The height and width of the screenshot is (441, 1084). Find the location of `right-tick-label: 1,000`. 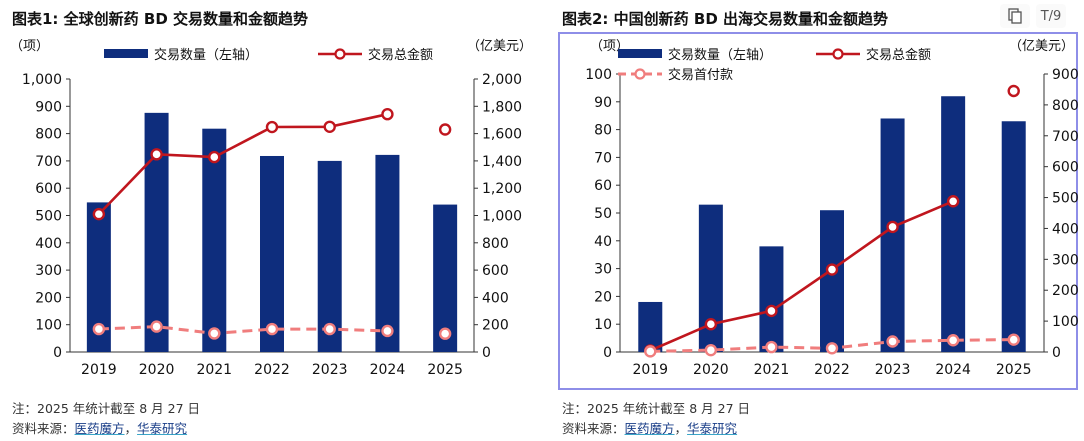

right-tick-label: 1,000 is located at coordinates (502, 217).